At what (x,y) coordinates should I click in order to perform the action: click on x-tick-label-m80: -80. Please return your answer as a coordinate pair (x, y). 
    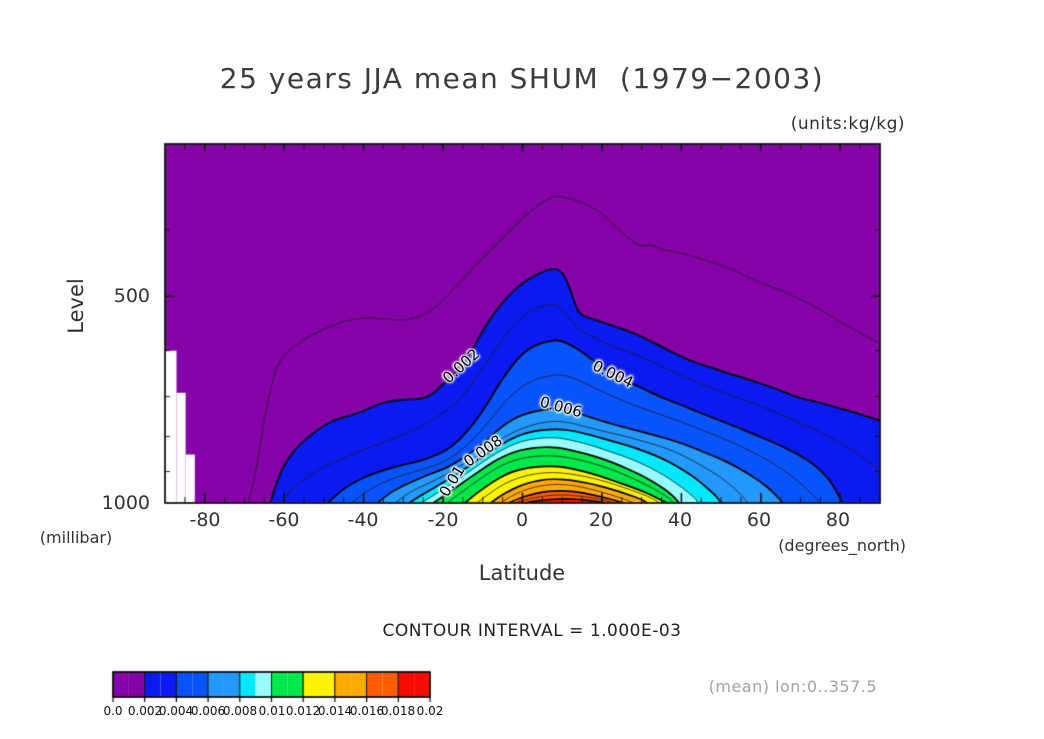
    Looking at the image, I should click on (205, 520).